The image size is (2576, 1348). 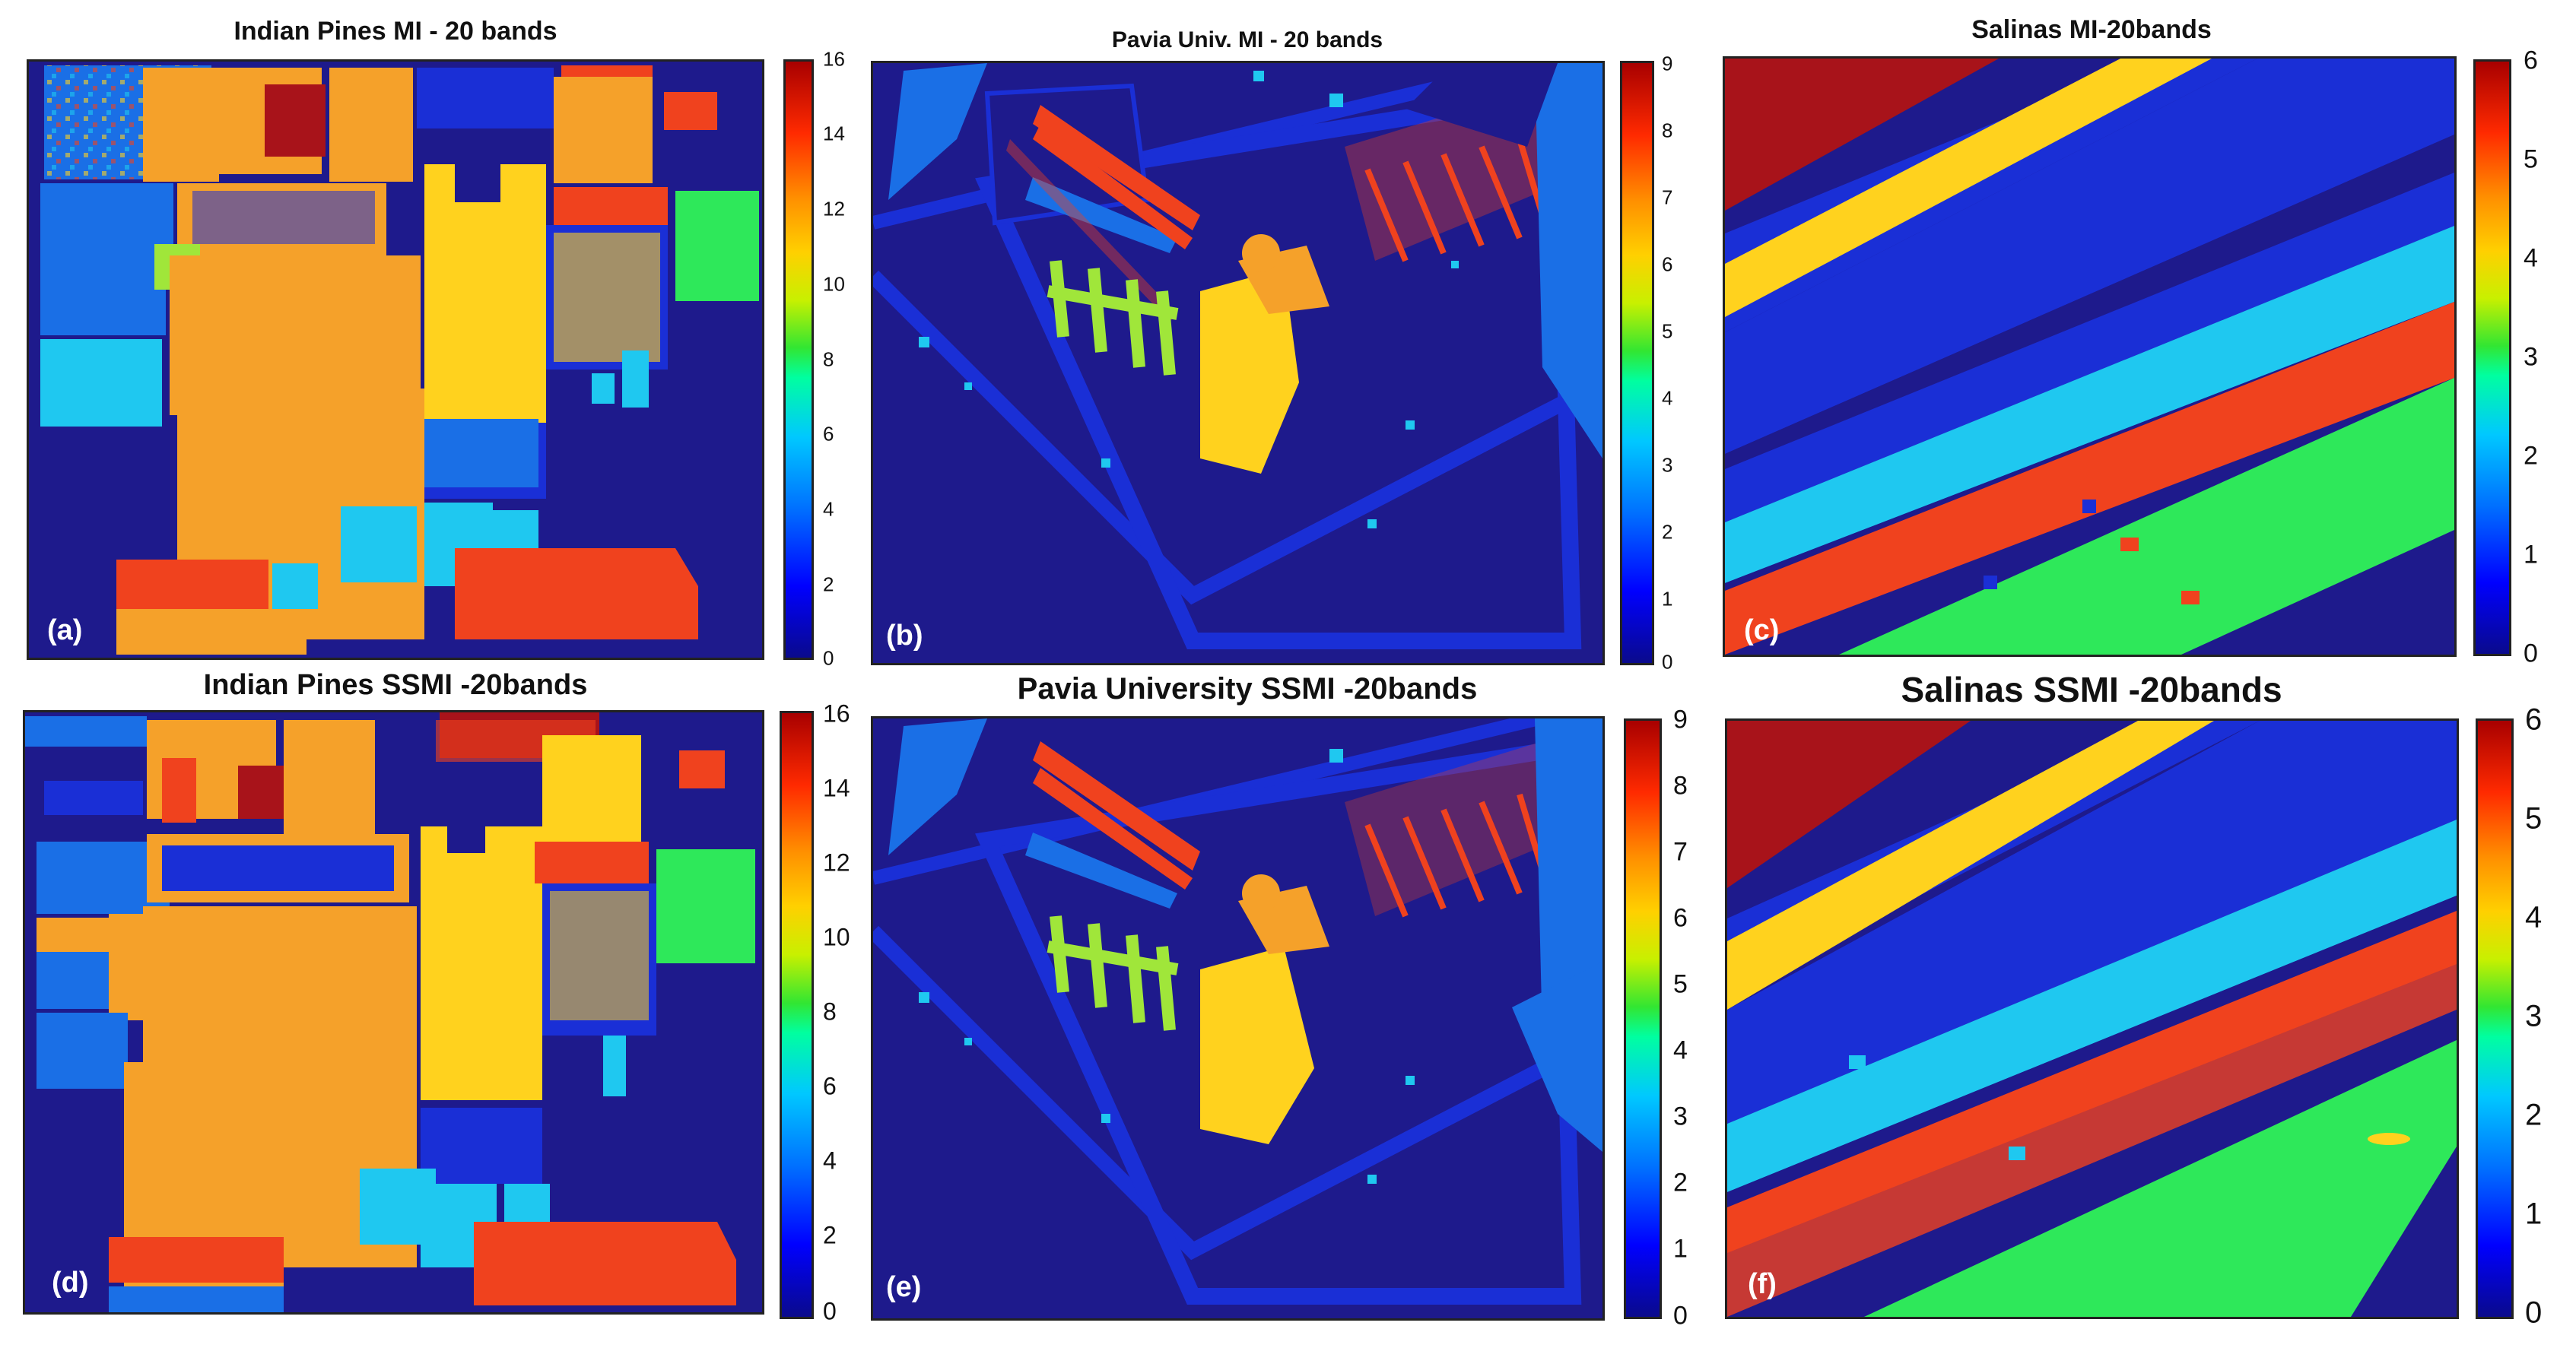 I want to click on panel-label: (d), so click(x=70, y=1283).